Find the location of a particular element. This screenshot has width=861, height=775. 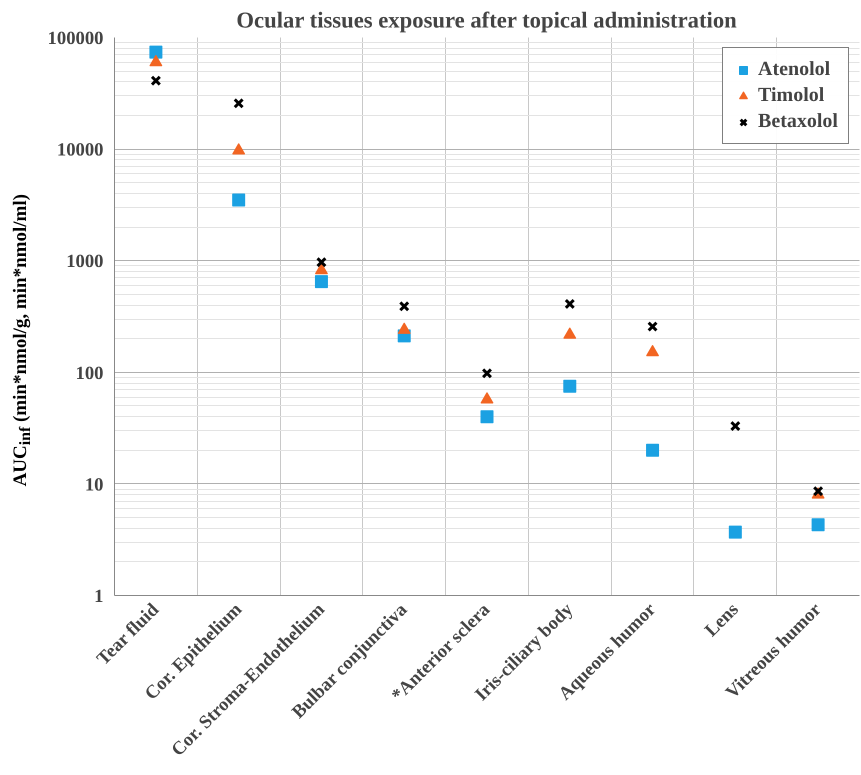

y-tick-label: 1 is located at coordinates (99, 596).